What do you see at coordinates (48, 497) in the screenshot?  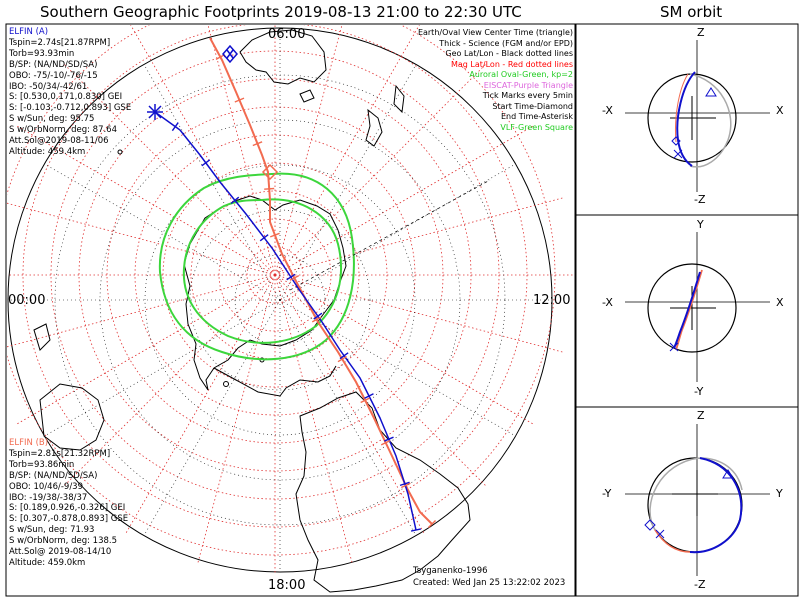 I see `elfin-b-line: IBO: -19/38/-38/37` at bounding box center [48, 497].